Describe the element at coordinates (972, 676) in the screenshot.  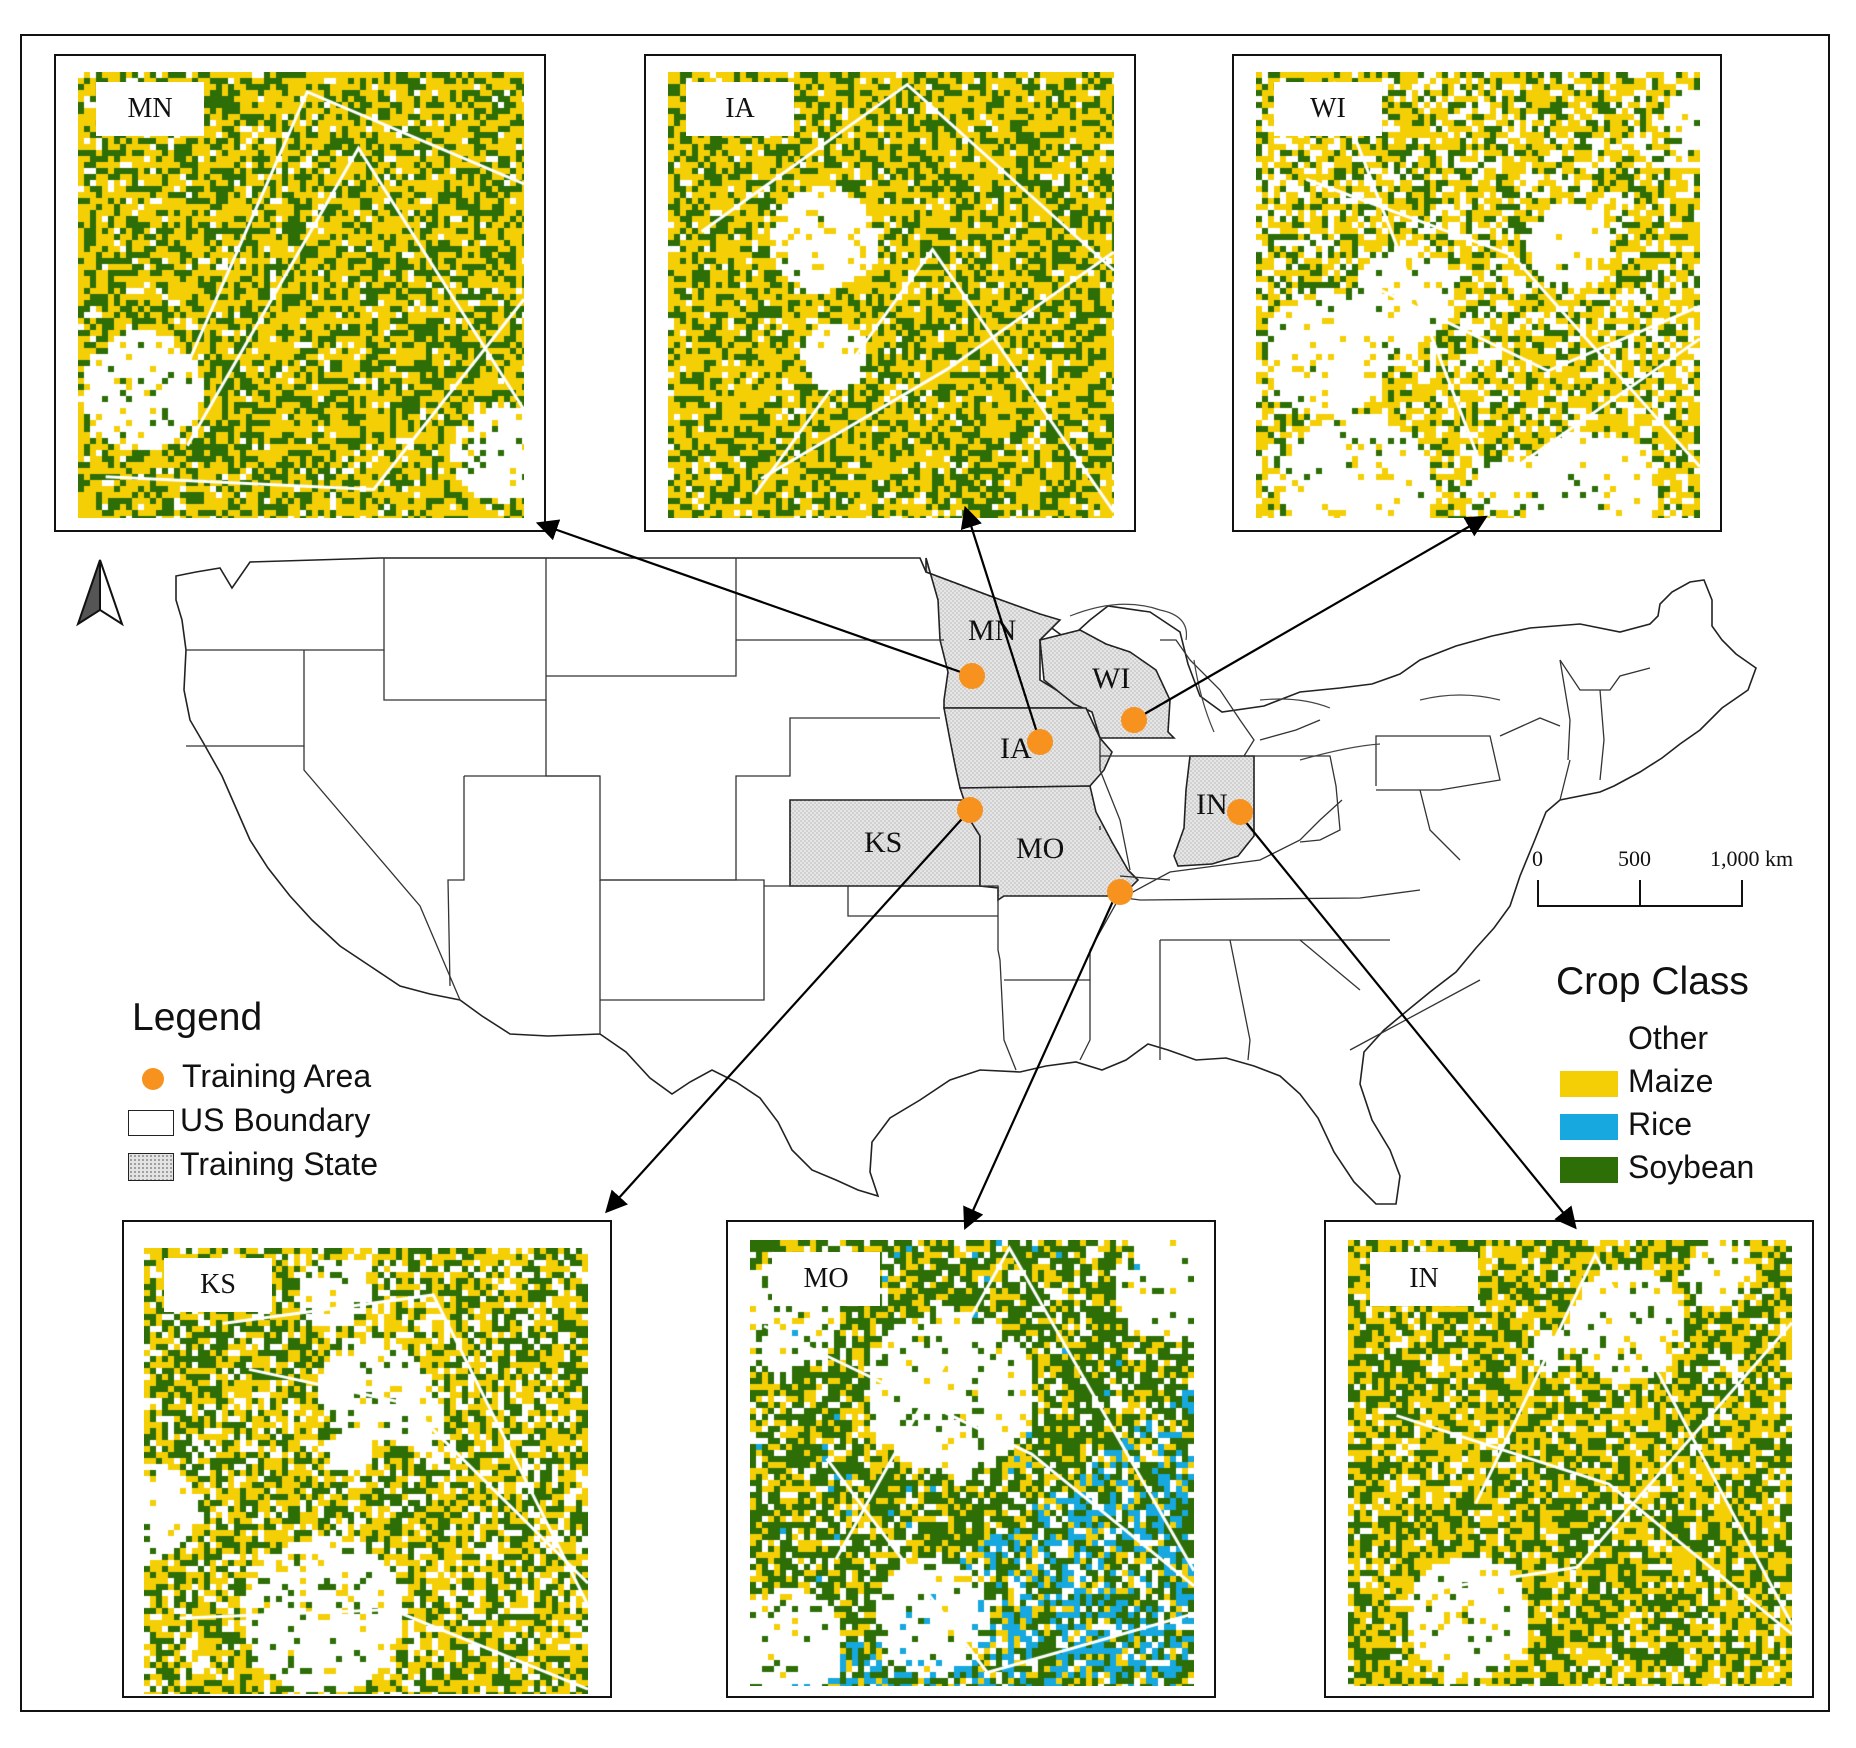
I see `training-area-point-mn` at that location.